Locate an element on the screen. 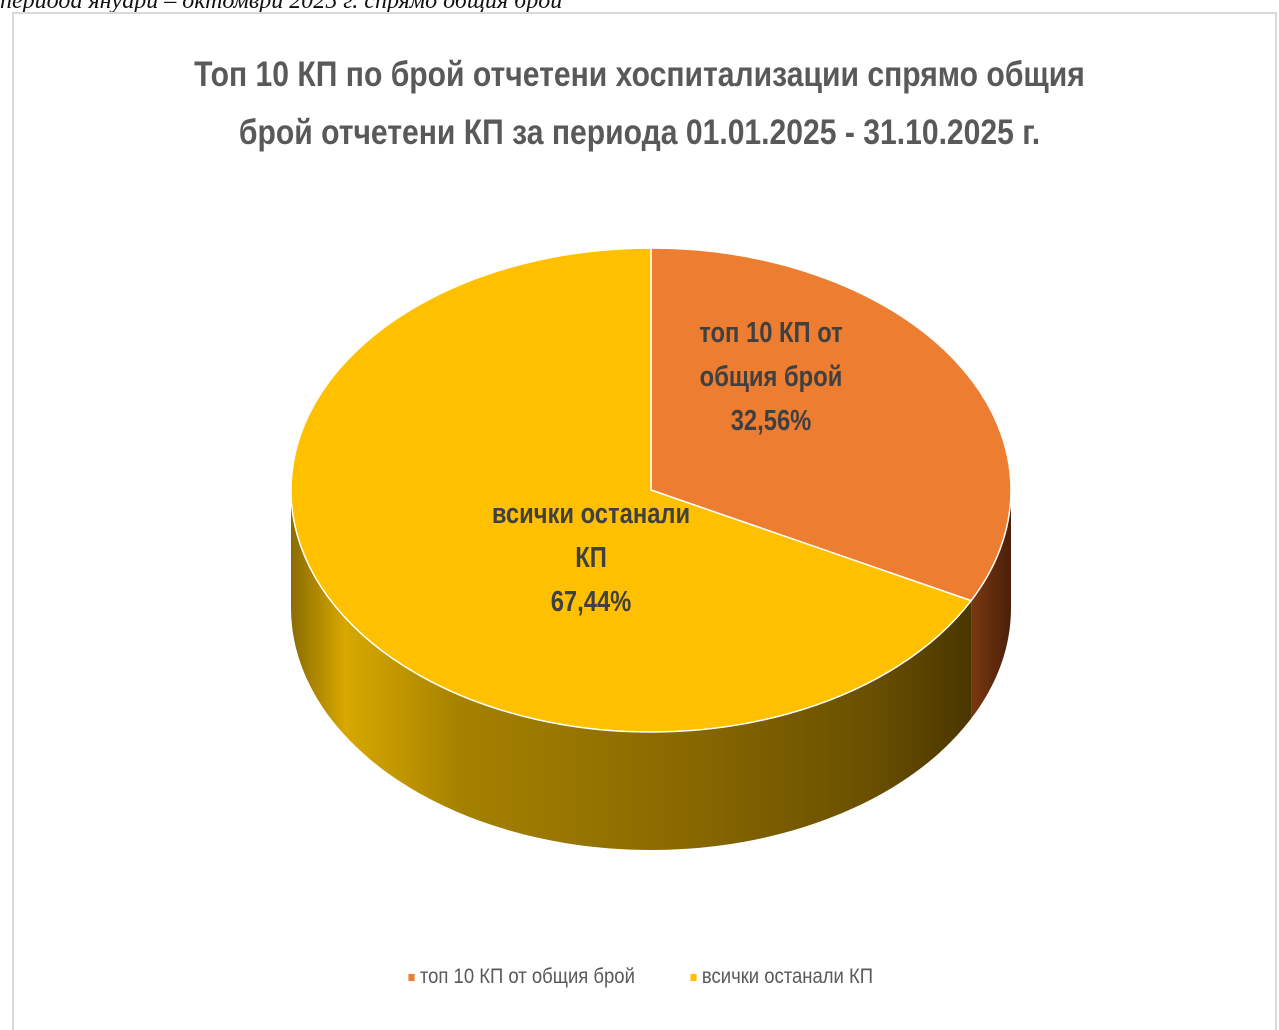 The height and width of the screenshot is (1030, 1279). slice-label-line: всички останали is located at coordinates (591, 513).